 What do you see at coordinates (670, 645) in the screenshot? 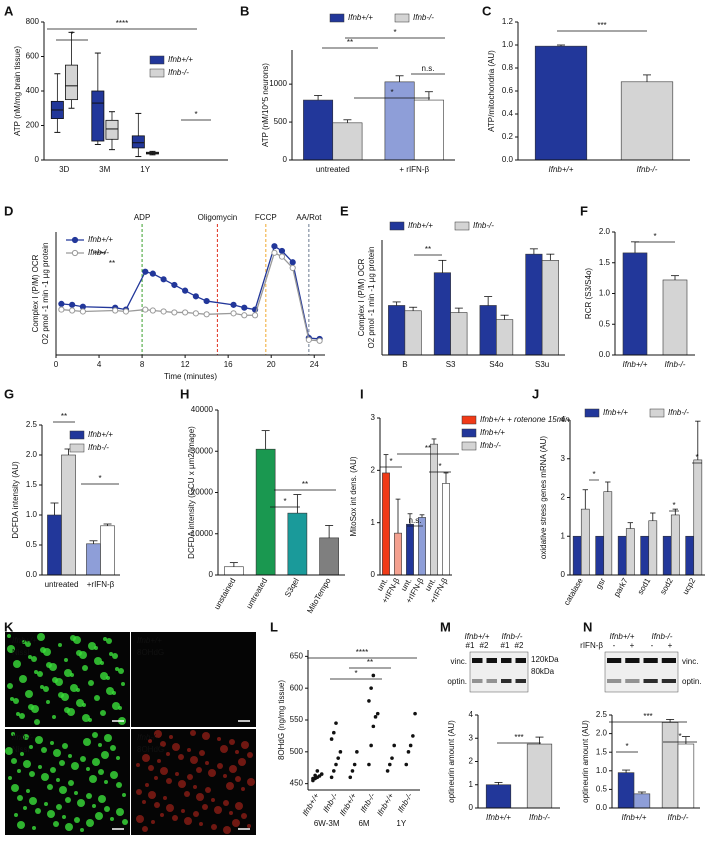
I see `blot-label: +` at bounding box center [670, 645].